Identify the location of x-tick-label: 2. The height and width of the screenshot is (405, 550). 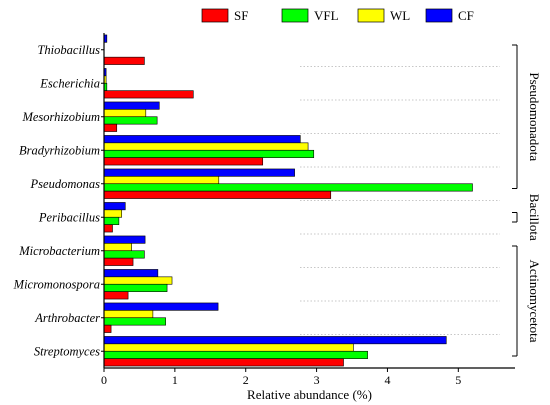
(246, 380).